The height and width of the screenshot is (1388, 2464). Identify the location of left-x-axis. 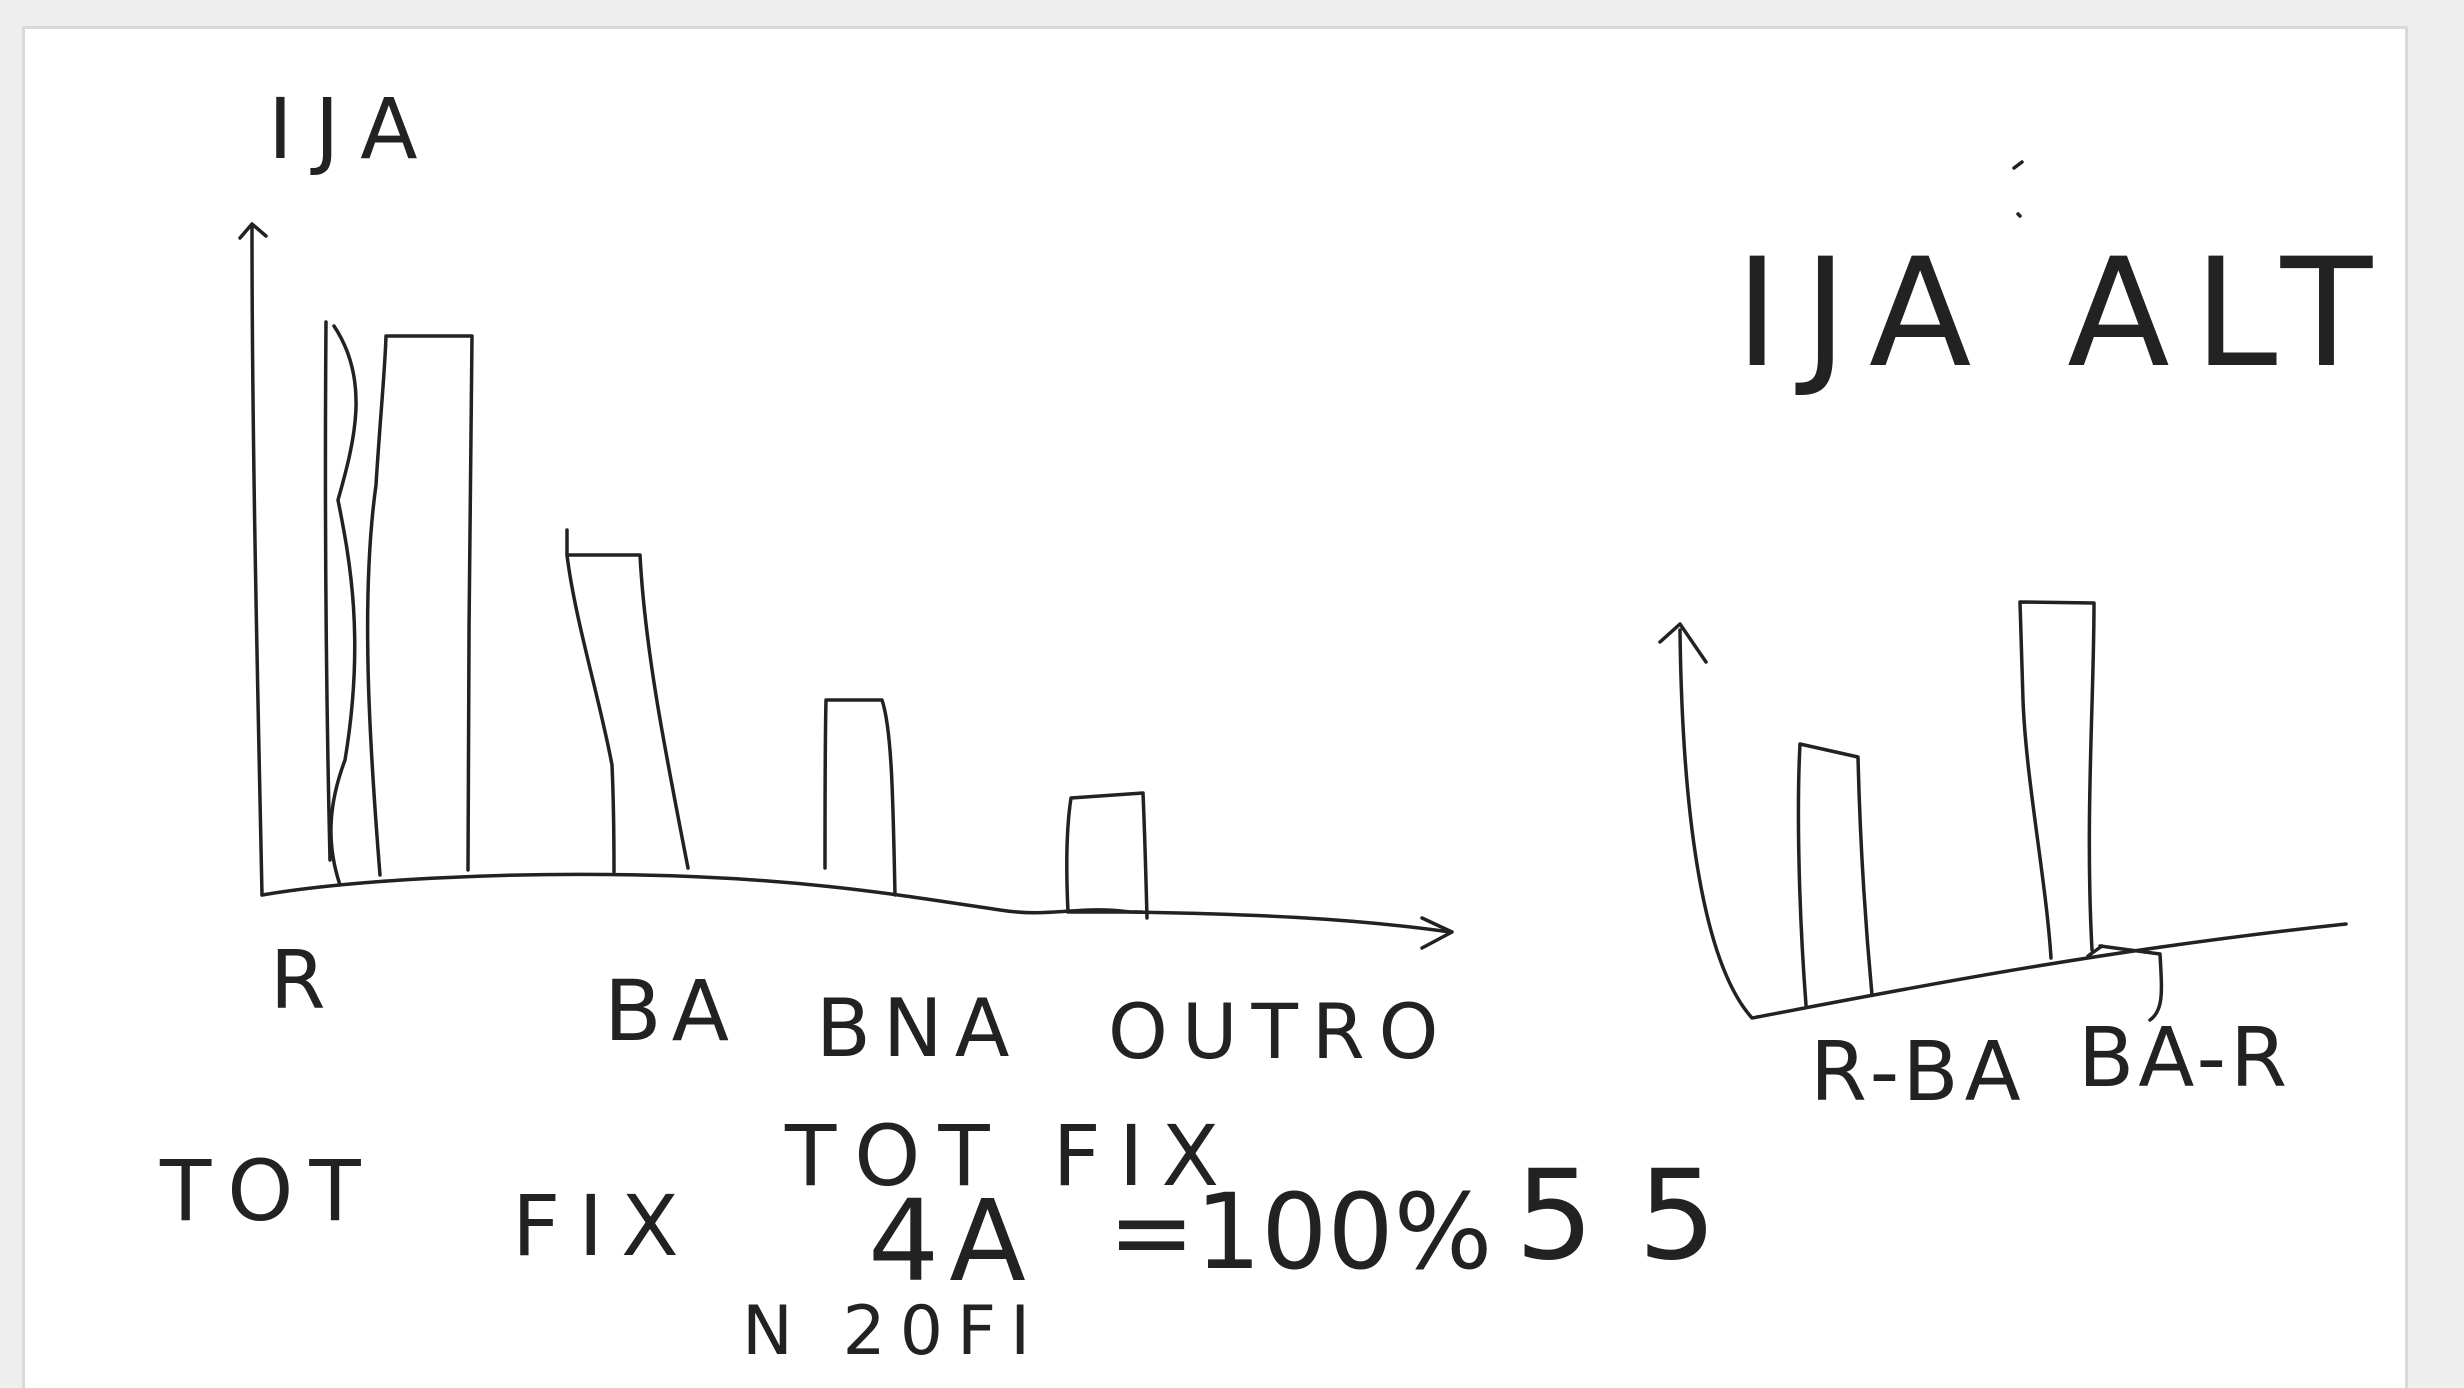
(856, 903).